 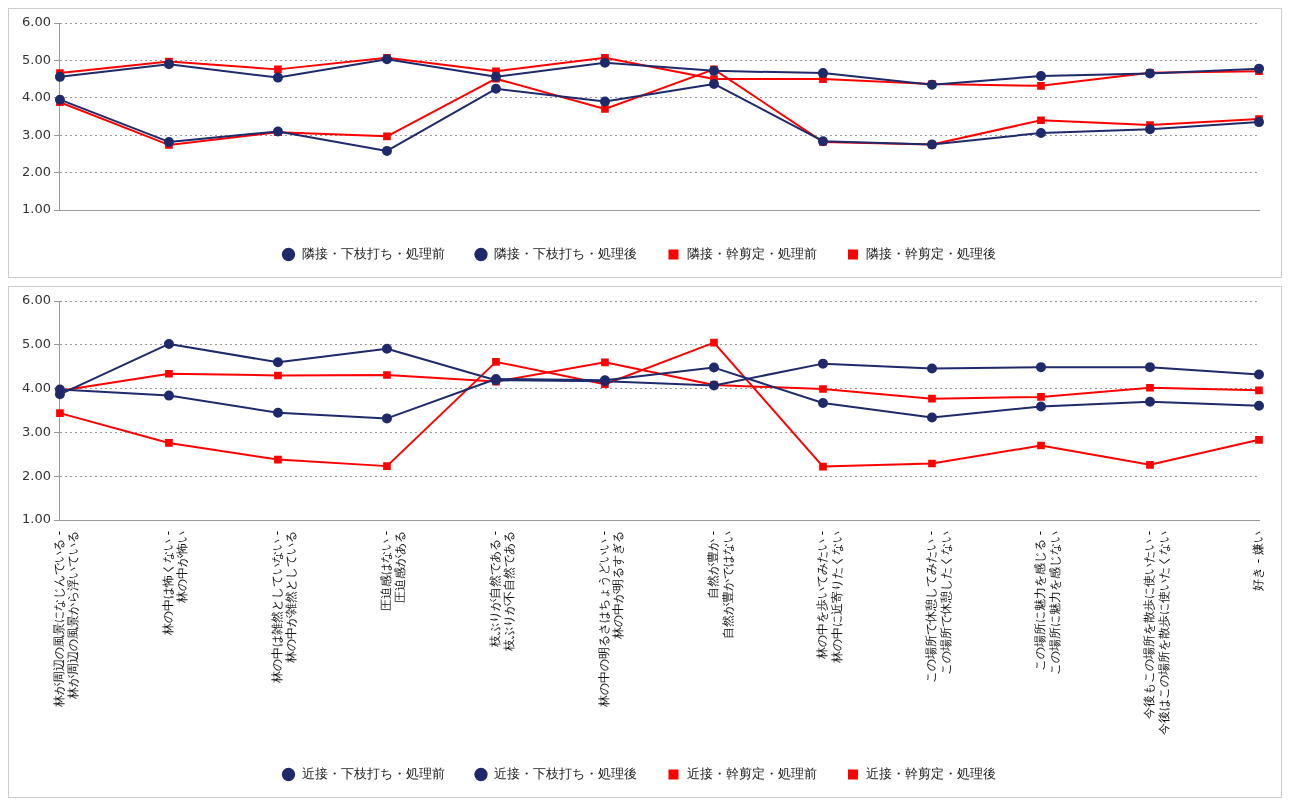 What do you see at coordinates (175, 584) in the screenshot?
I see `x-tick-label: 林の中は怖くない - 林の中が怖い` at bounding box center [175, 584].